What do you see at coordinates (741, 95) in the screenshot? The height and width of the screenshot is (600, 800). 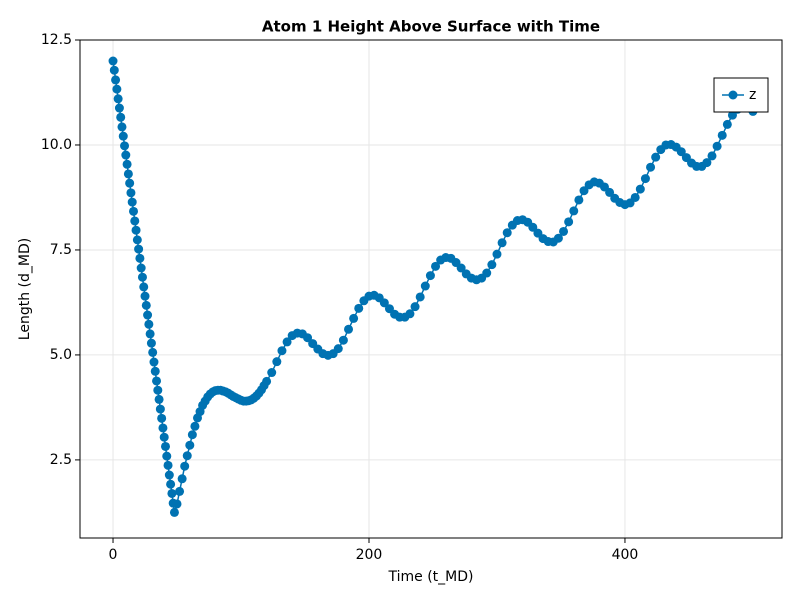 I see `legend: z` at bounding box center [741, 95].